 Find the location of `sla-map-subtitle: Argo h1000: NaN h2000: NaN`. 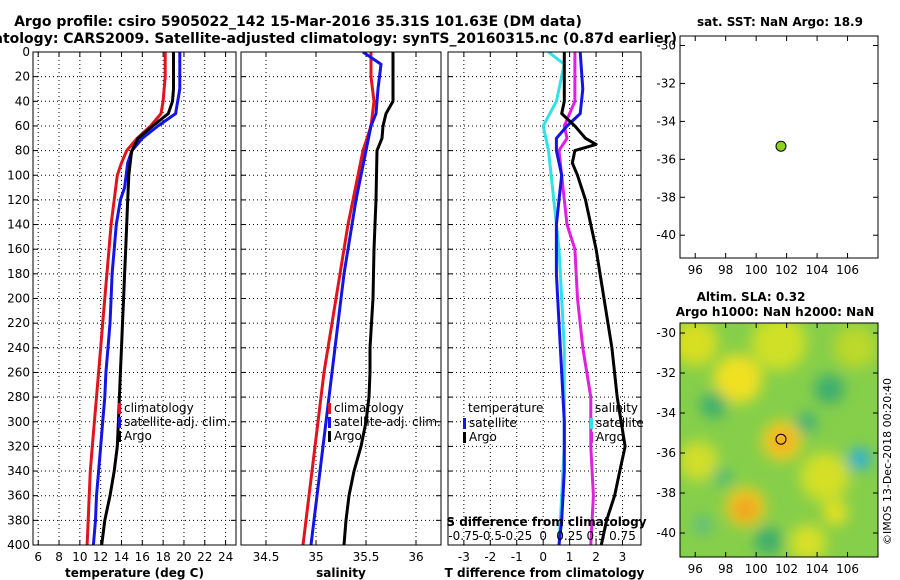

sla-map-subtitle: Argo h1000: NaN h2000: NaN is located at coordinates (775, 312).